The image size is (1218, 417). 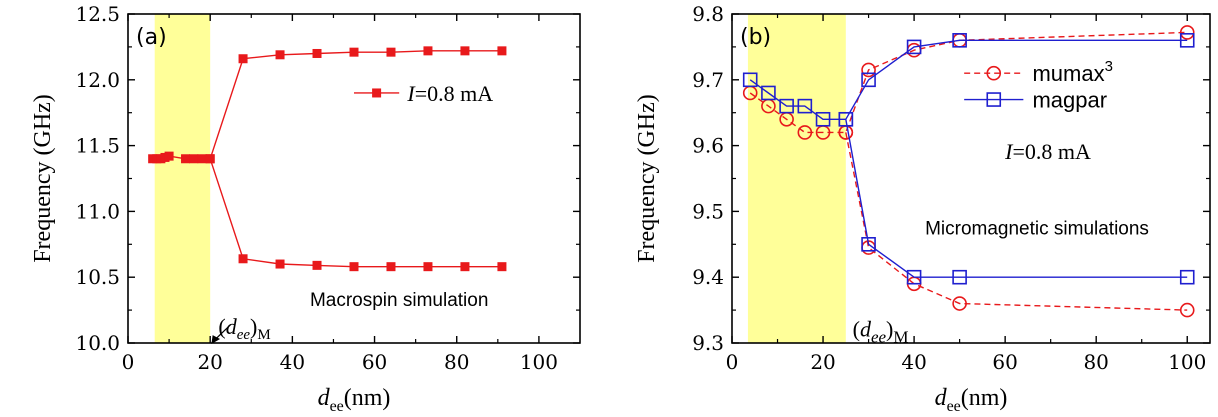 What do you see at coordinates (97, 277) in the screenshot?
I see `y-tick-label: 10.5` at bounding box center [97, 277].